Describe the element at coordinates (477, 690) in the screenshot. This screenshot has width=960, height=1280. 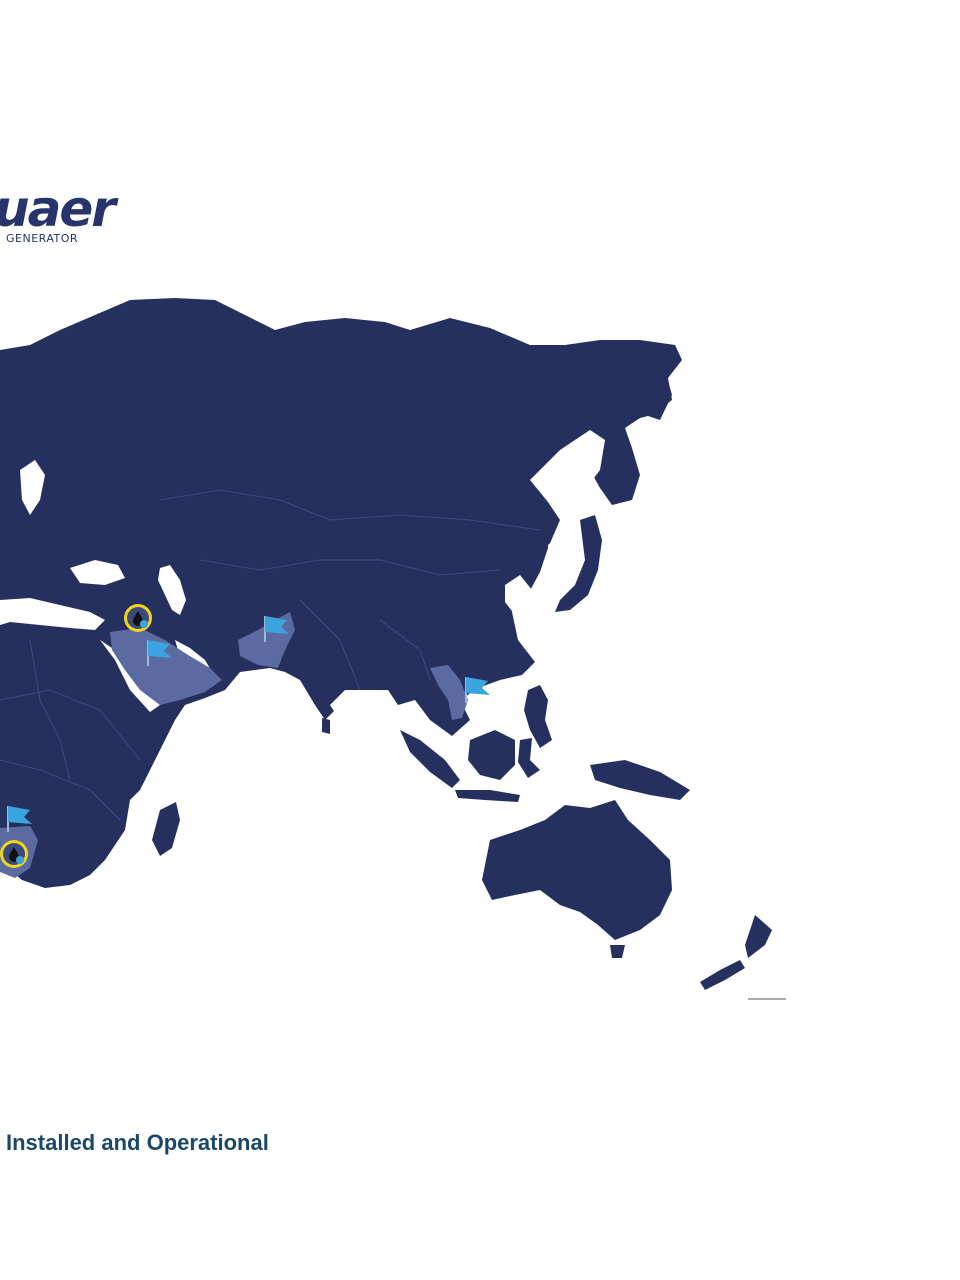
I see `flag-icon-vietnam` at that location.